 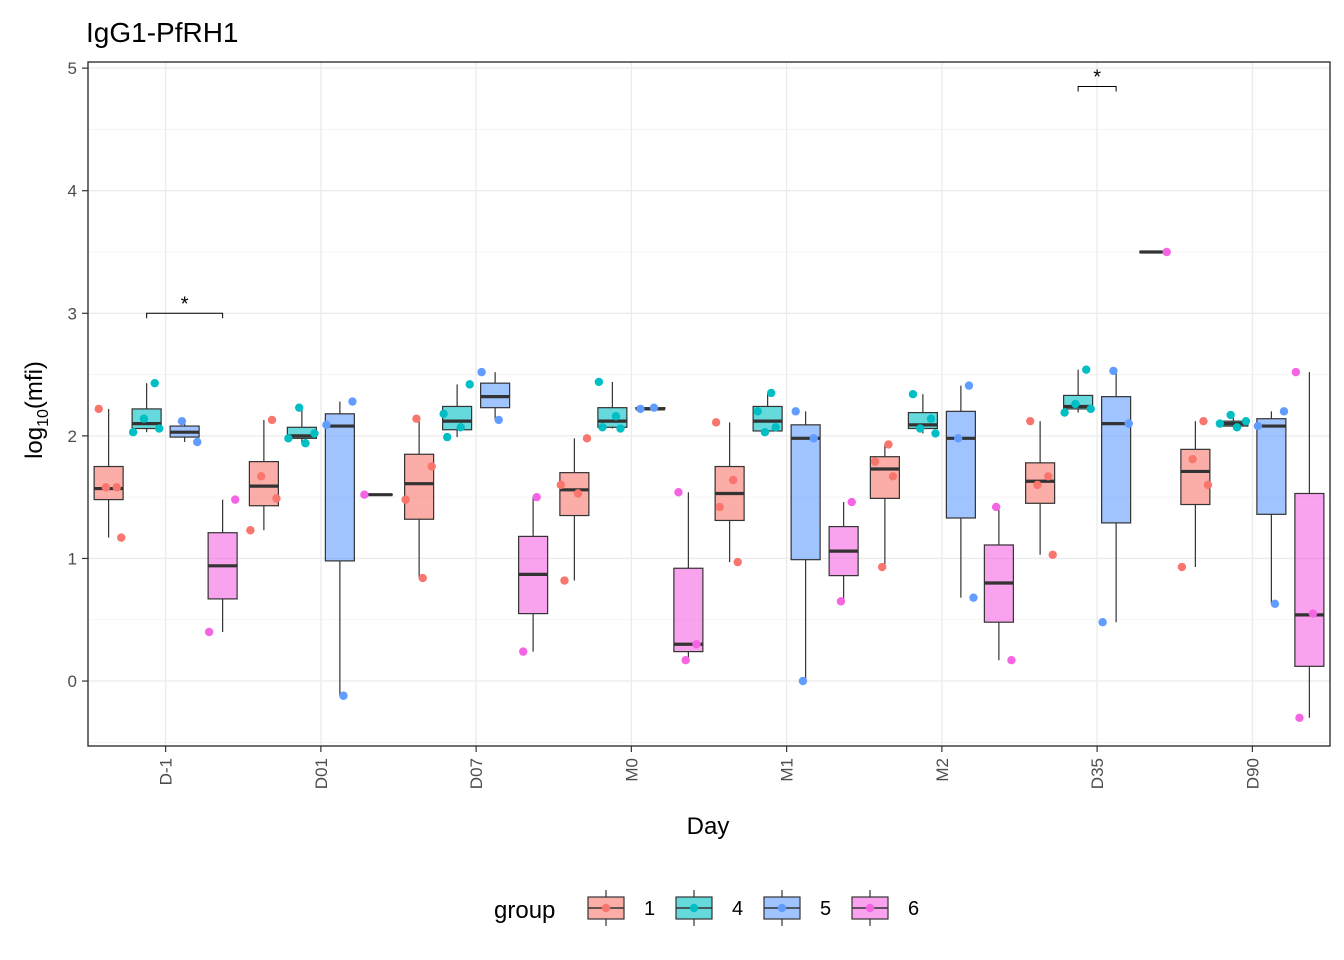 What do you see at coordinates (885, 908) in the screenshot?
I see `legend-item-6: 6` at bounding box center [885, 908].